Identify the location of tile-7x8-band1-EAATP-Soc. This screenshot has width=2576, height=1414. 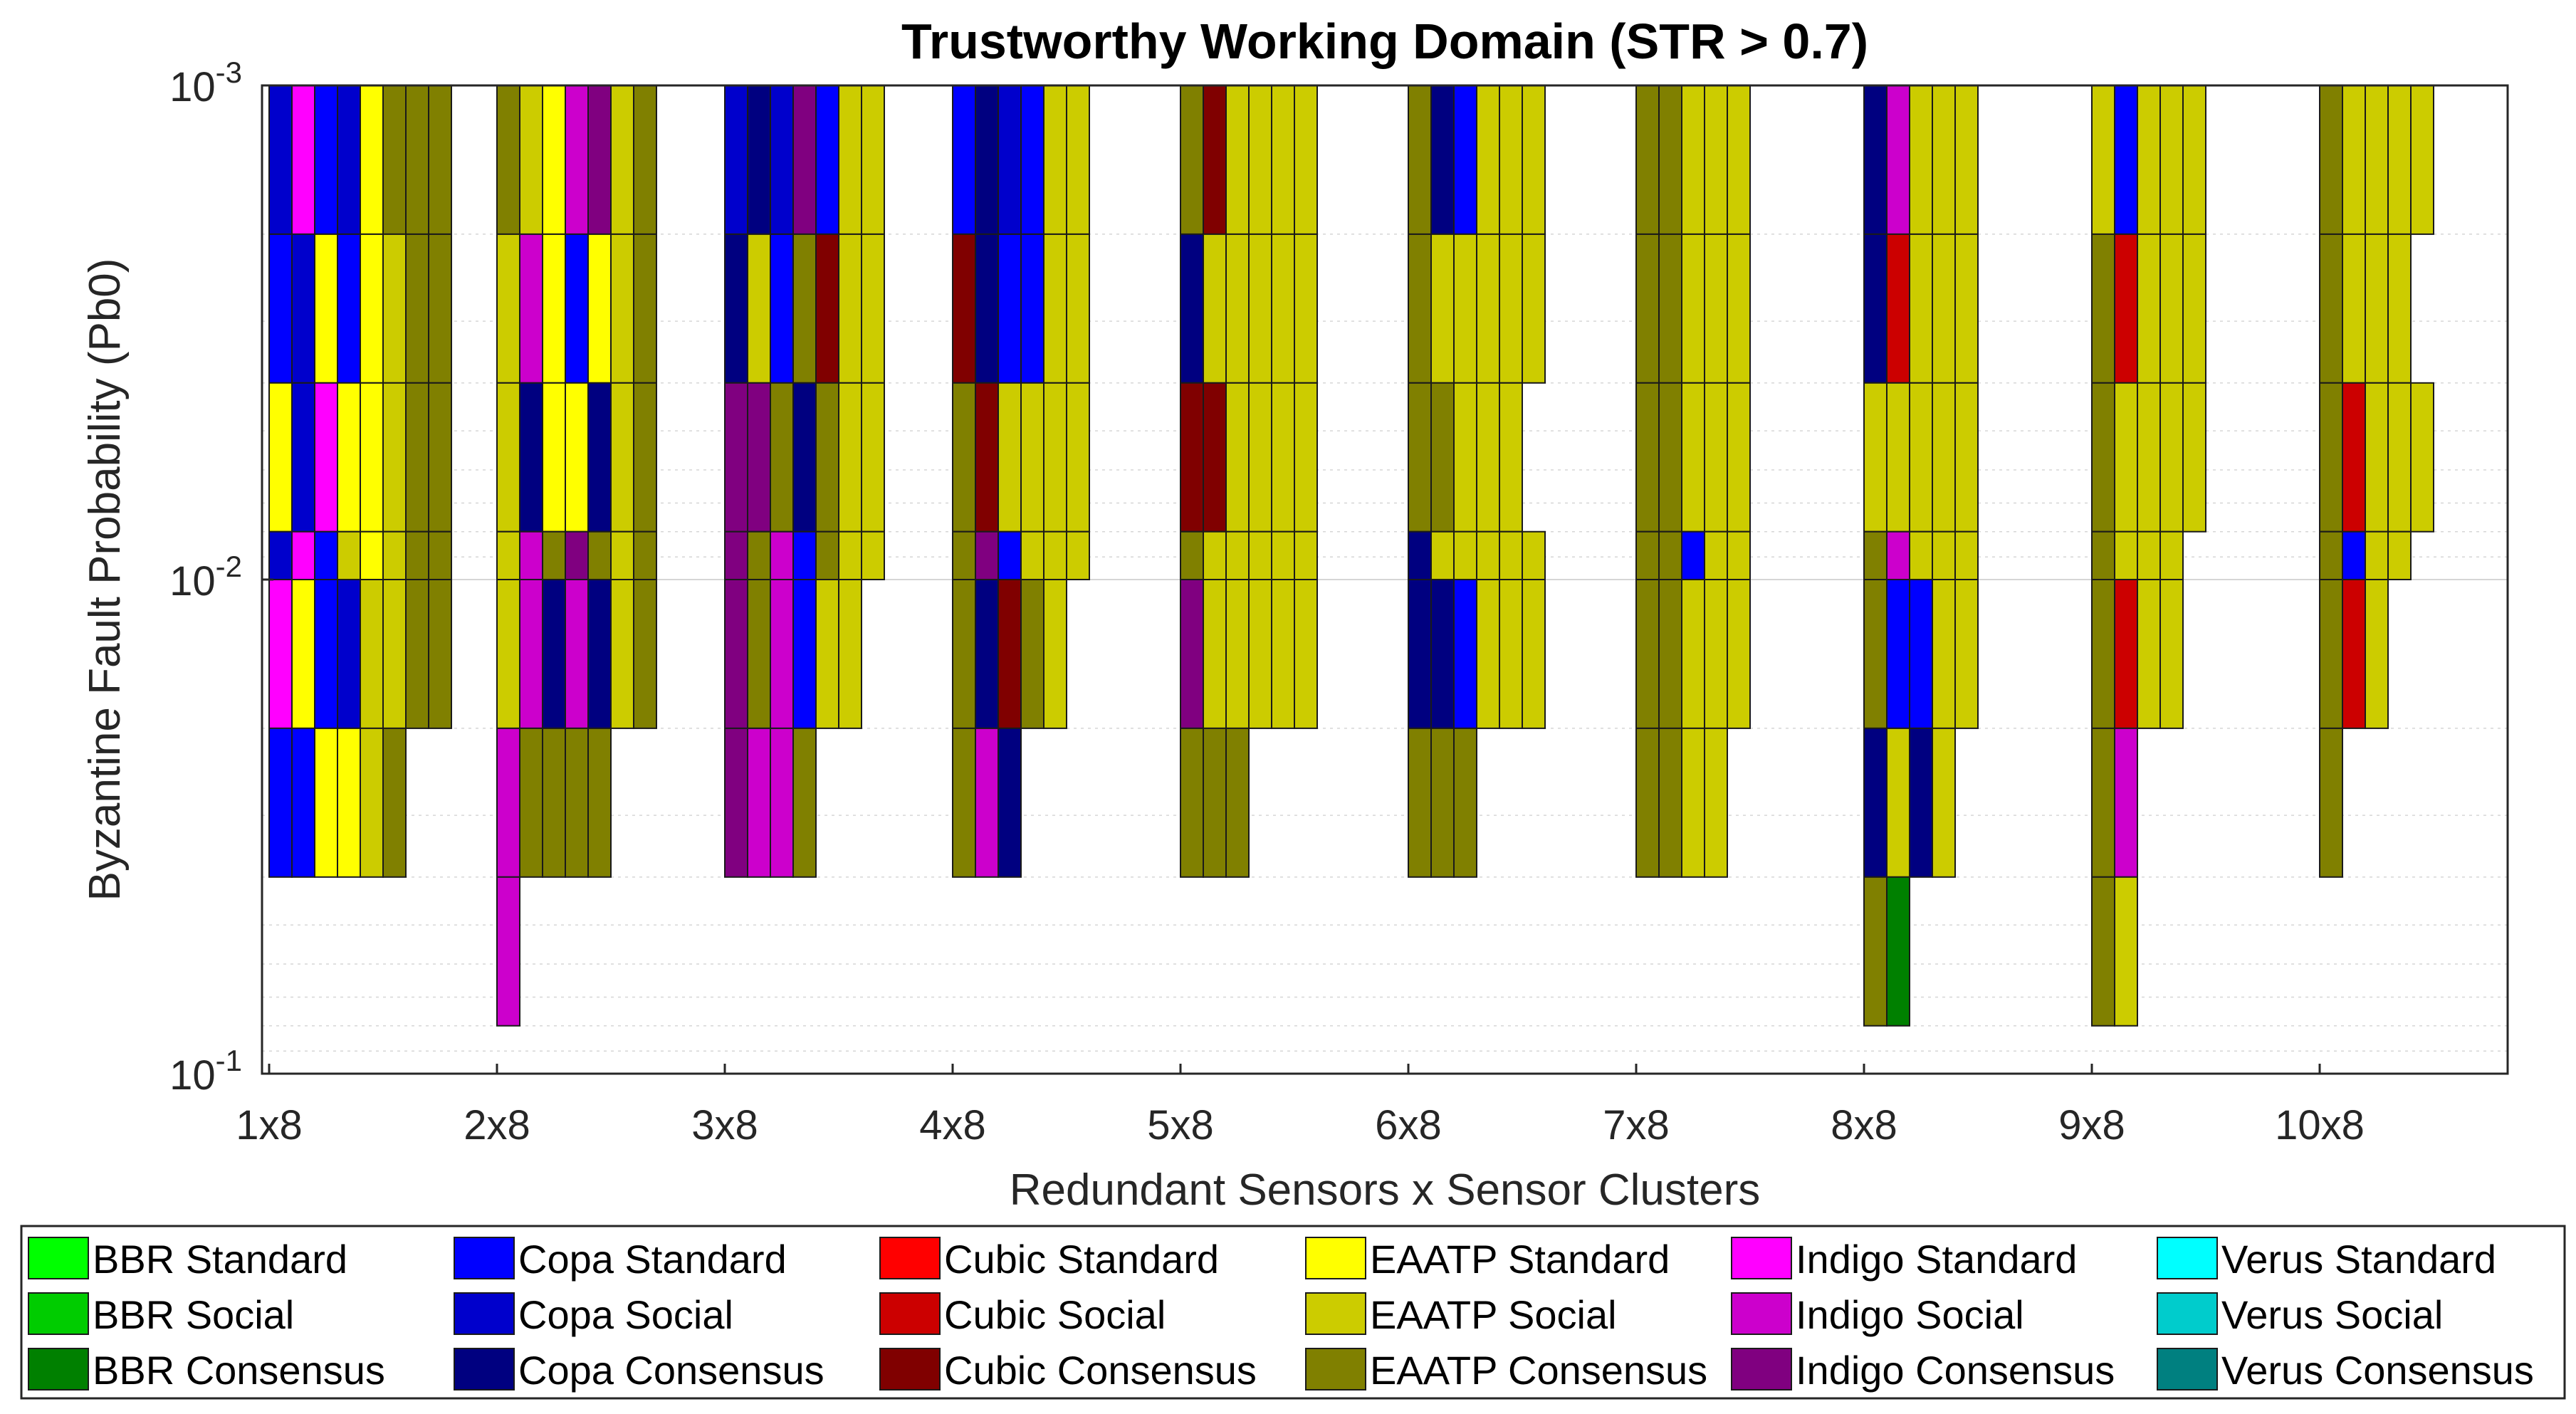
(1739, 308).